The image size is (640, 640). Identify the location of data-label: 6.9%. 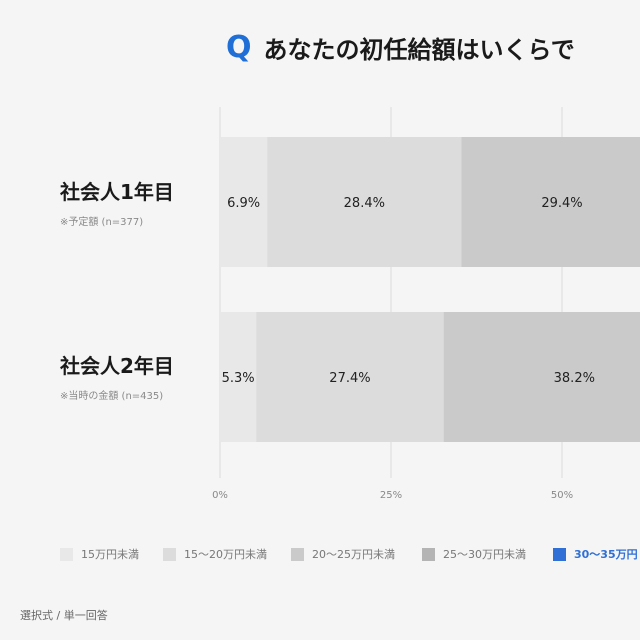
(243, 203).